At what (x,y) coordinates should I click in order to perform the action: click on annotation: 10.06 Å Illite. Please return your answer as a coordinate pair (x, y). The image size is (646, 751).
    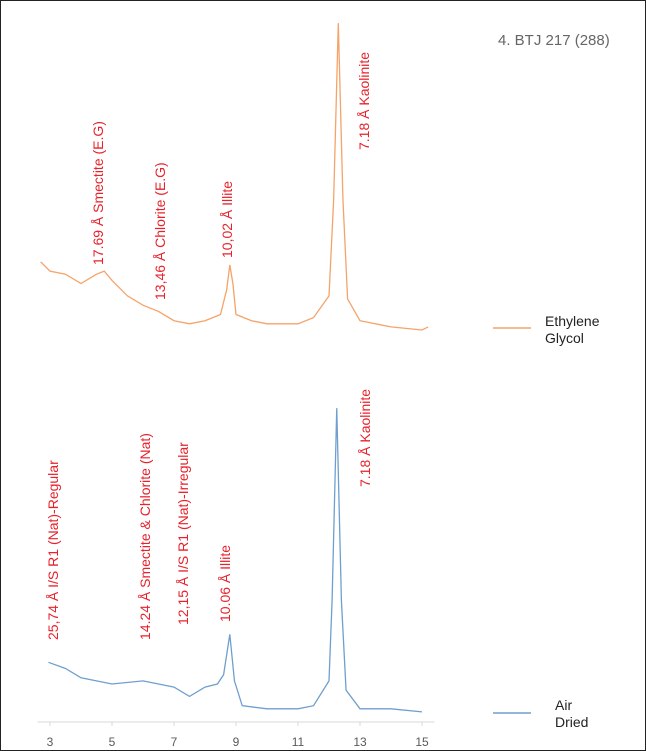
    Looking at the image, I should click on (225, 583).